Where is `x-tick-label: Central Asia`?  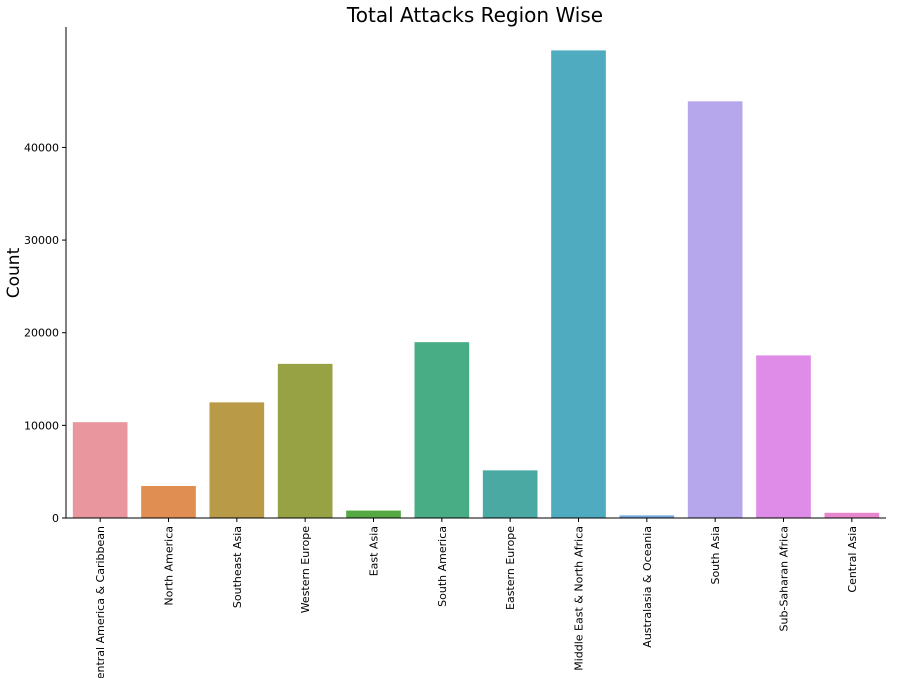
x-tick-label: Central Asia is located at coordinates (852, 559).